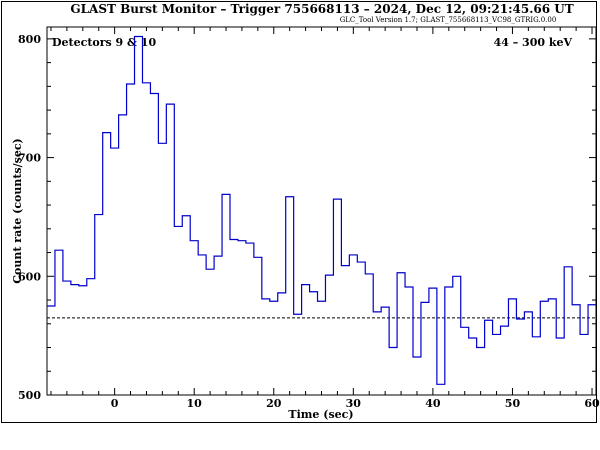  I want to click on x-tick-label: 40, so click(433, 403).